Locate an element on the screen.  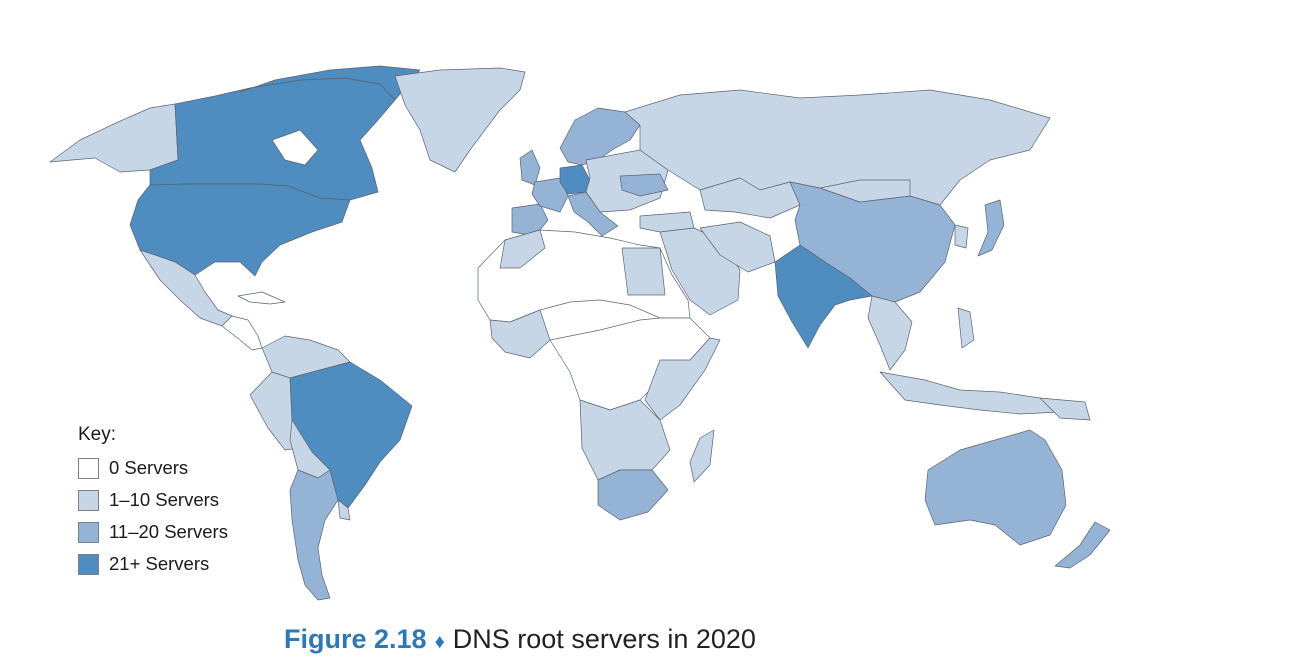
region-south-africa is located at coordinates (633, 495).